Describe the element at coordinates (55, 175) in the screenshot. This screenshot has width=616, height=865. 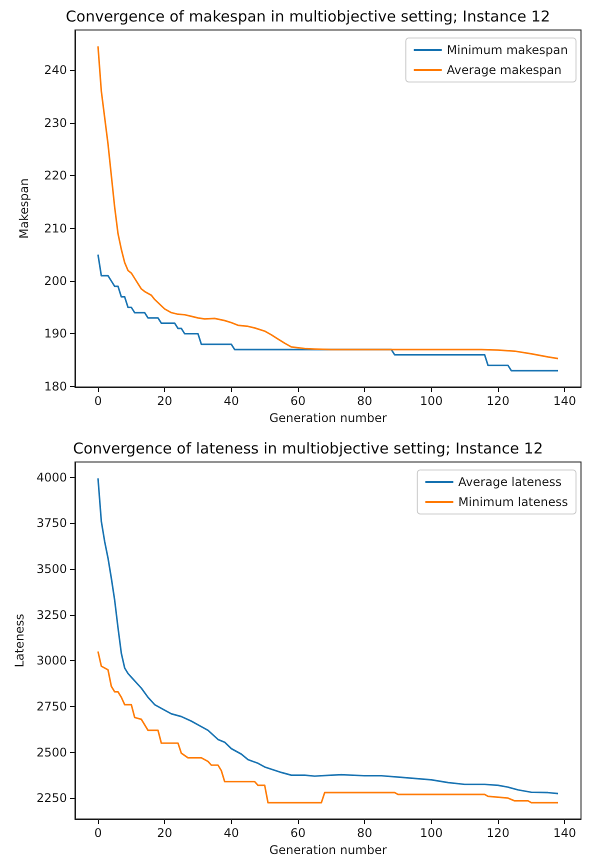
I see `y-tick-label: 220` at that location.